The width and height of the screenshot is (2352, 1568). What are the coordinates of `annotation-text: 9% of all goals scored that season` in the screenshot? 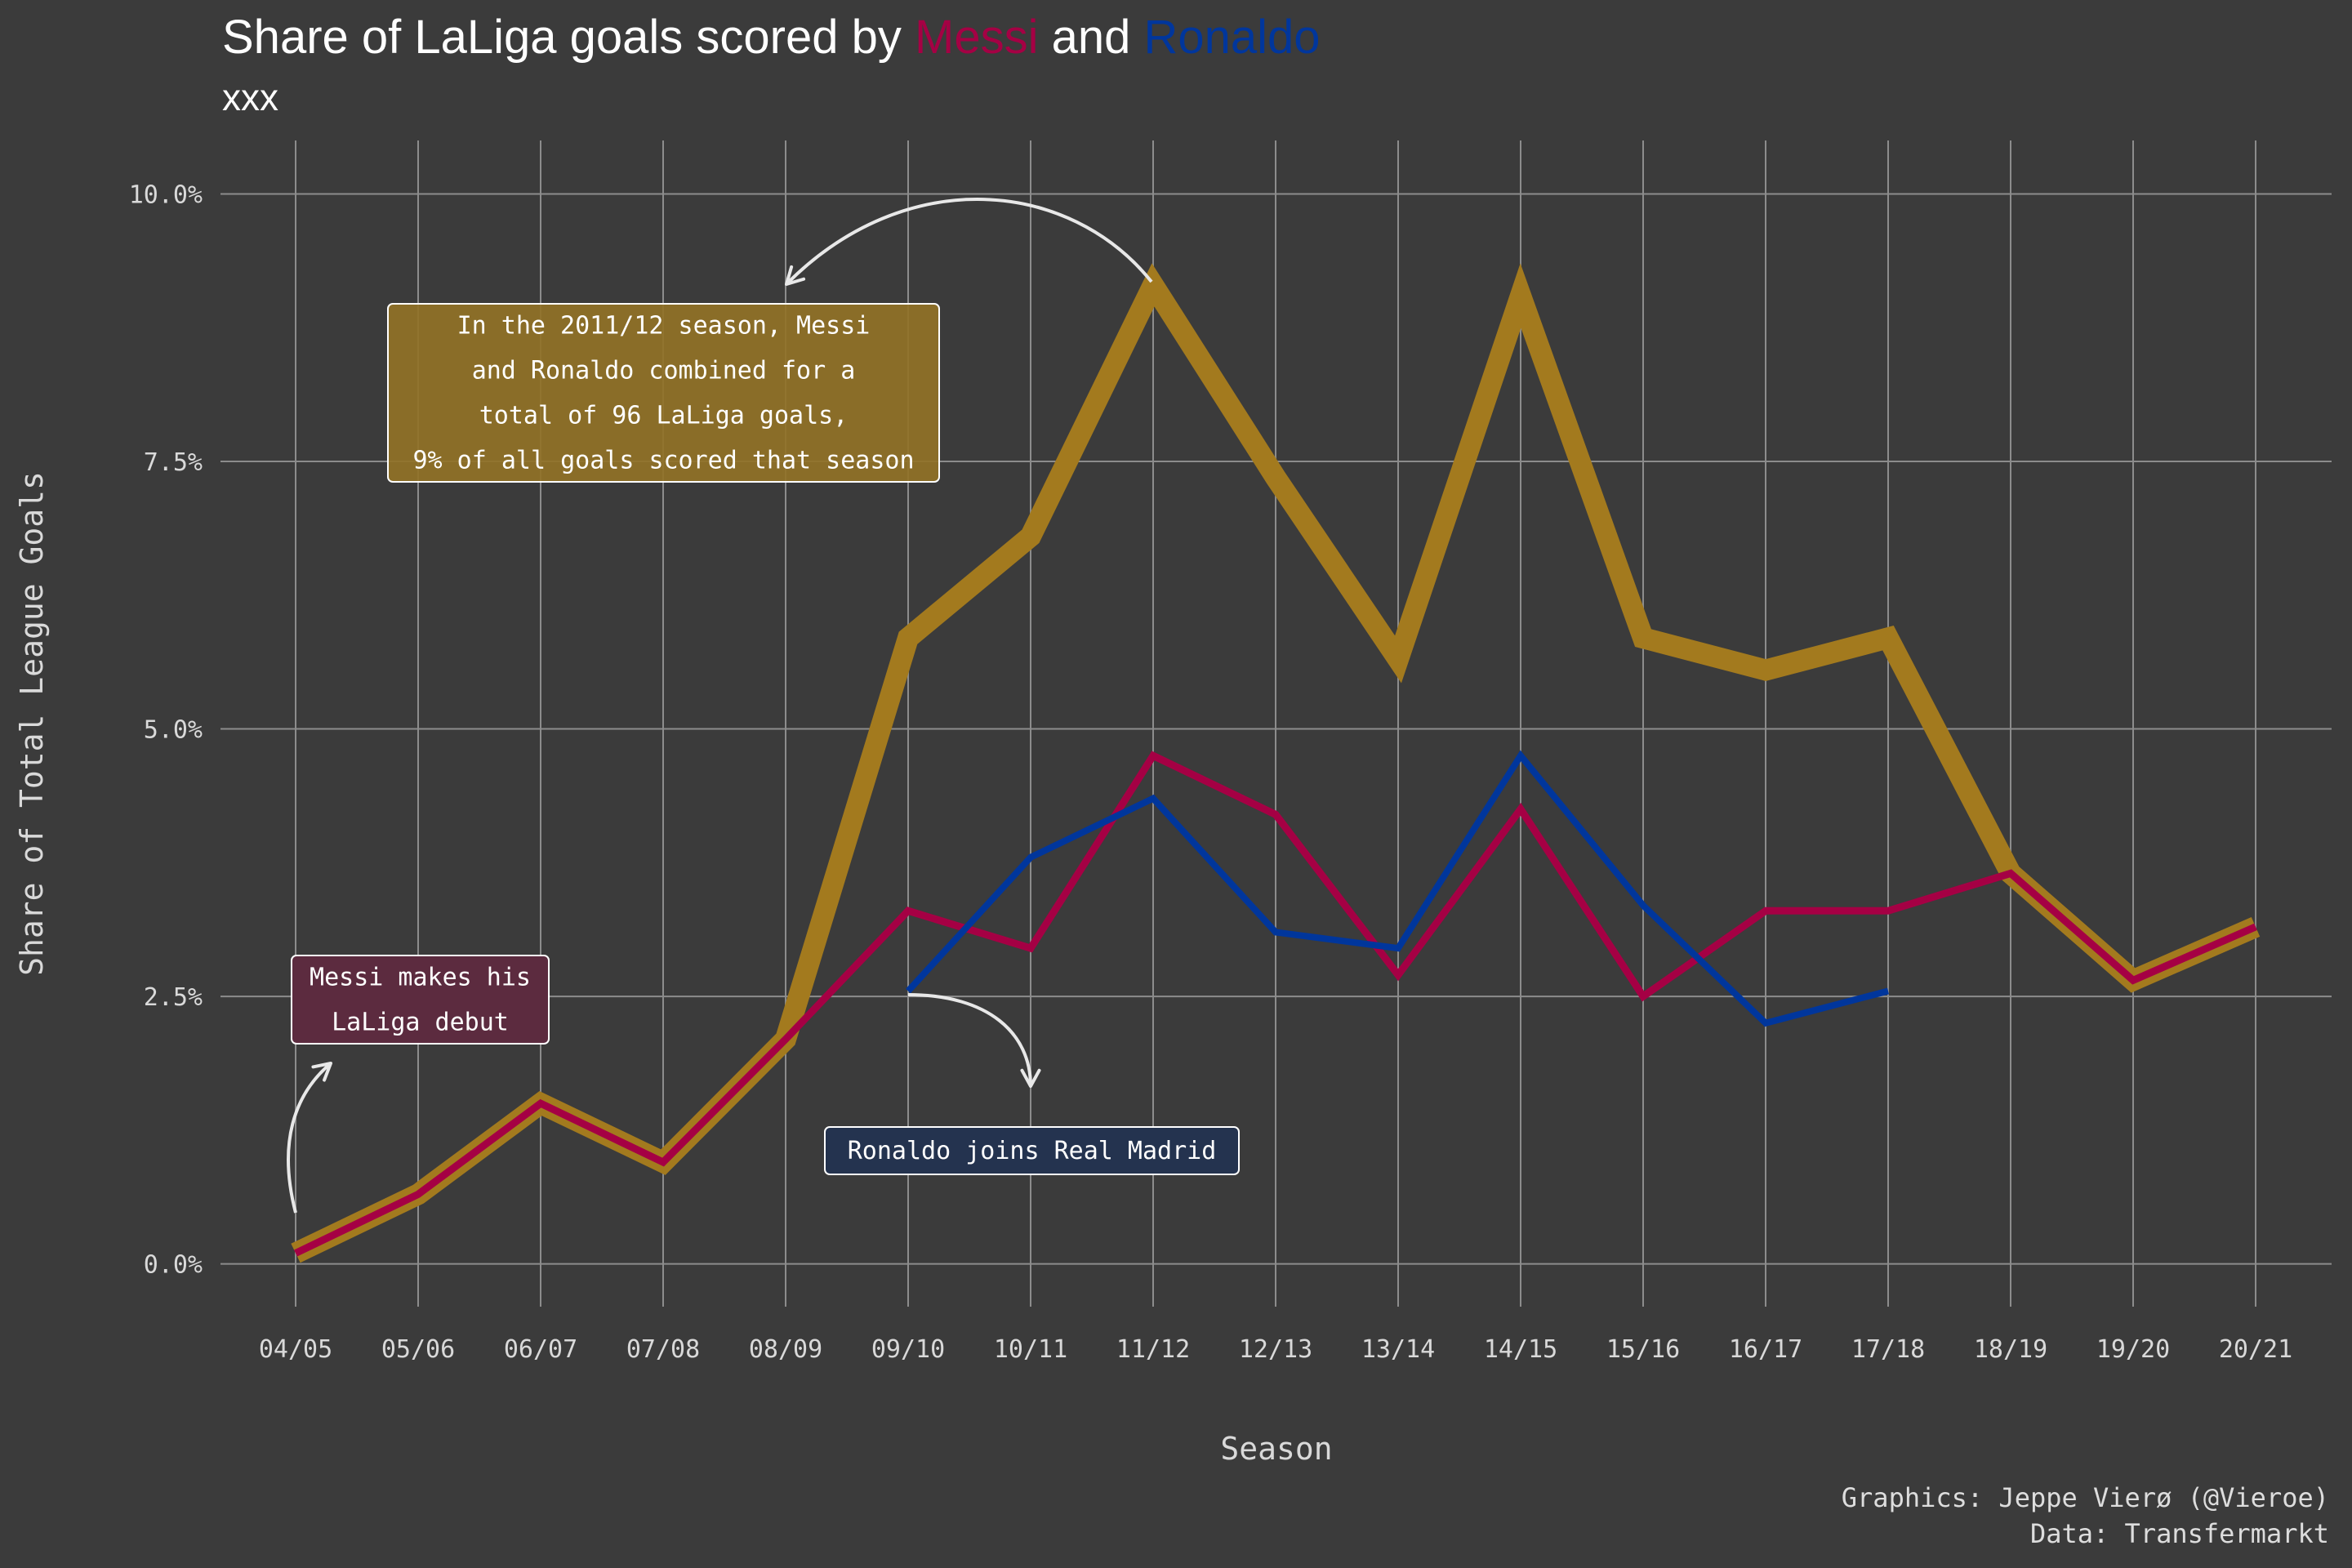 It's located at (663, 461).